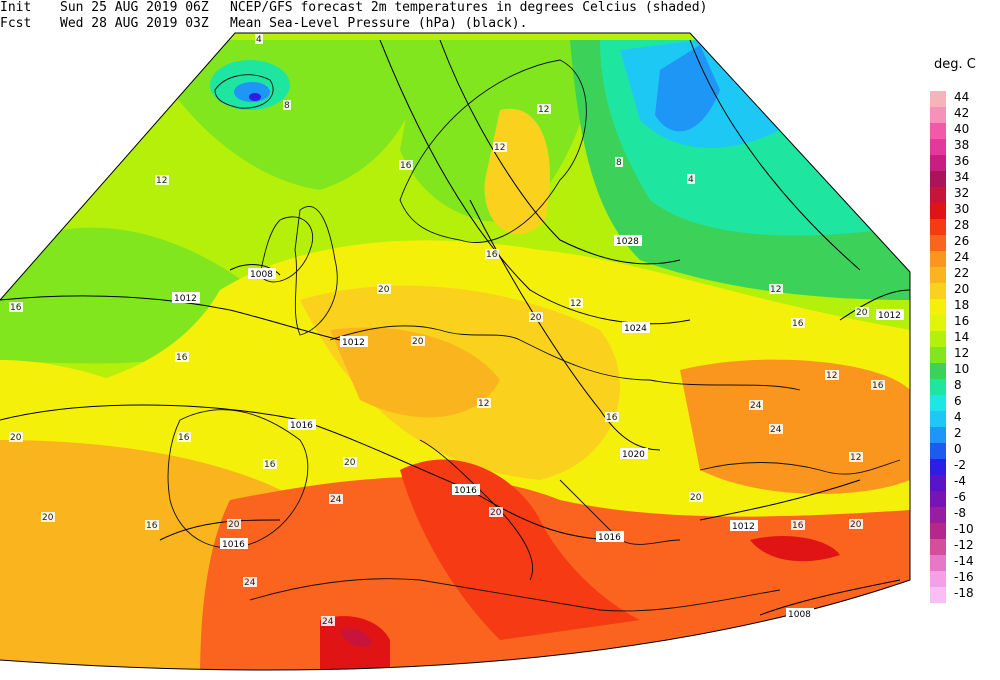 The height and width of the screenshot is (680, 1000). Describe the element at coordinates (962, 353) in the screenshot. I see `legend-value: 12` at that location.